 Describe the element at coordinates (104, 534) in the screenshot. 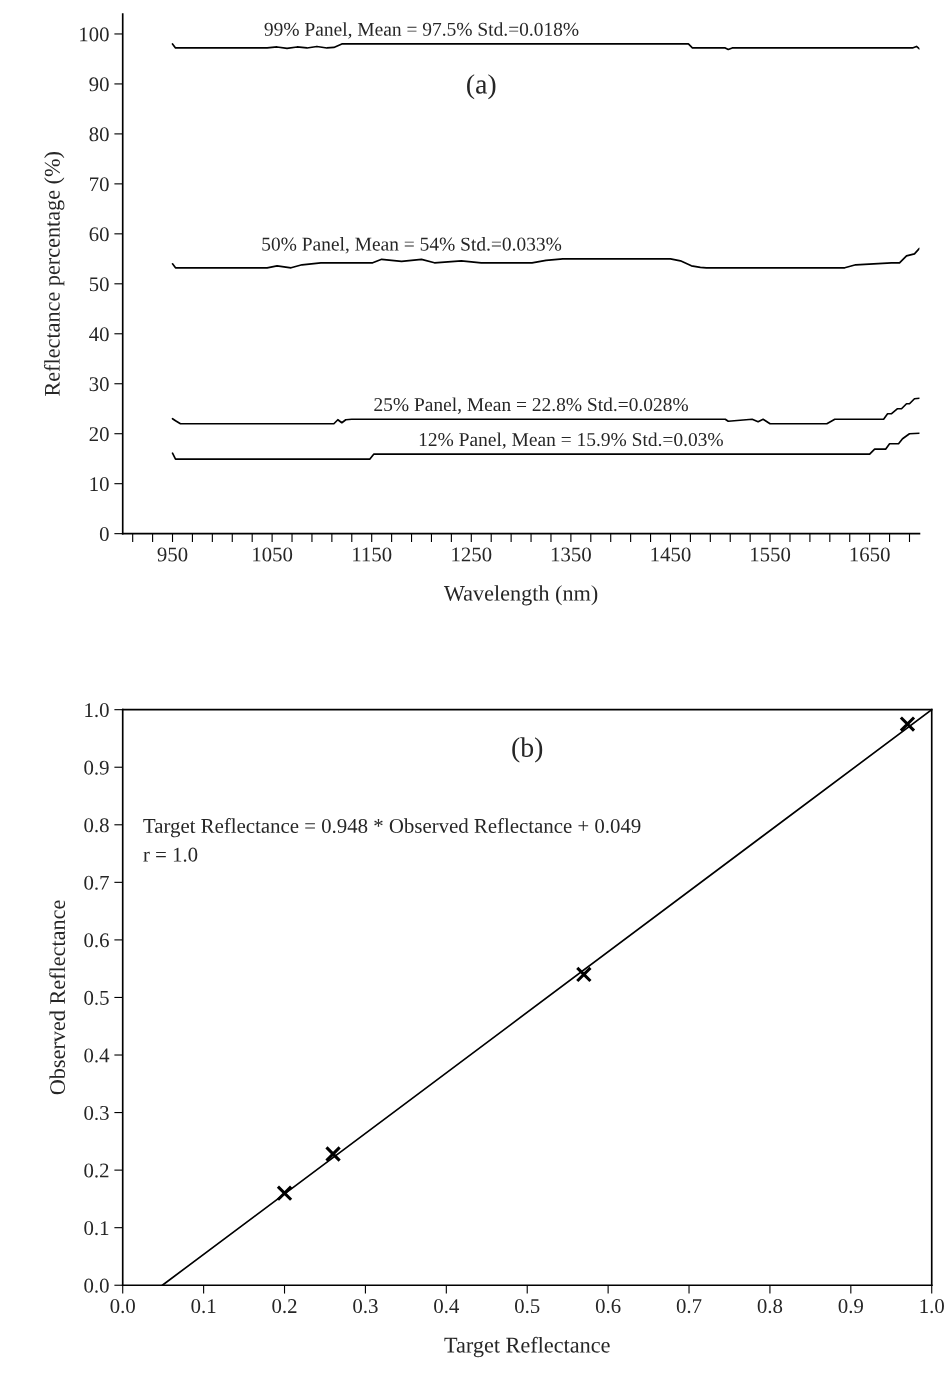

I see `y-tick-label: 0` at that location.